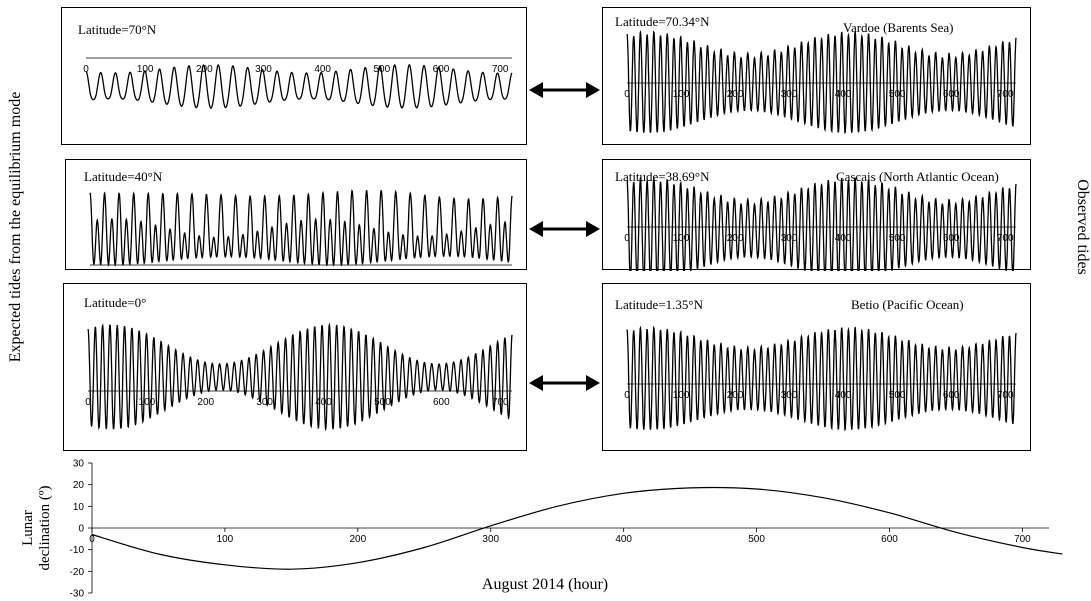 The image size is (1091, 601). I want to click on y-tick-label: 30, so click(79, 464).